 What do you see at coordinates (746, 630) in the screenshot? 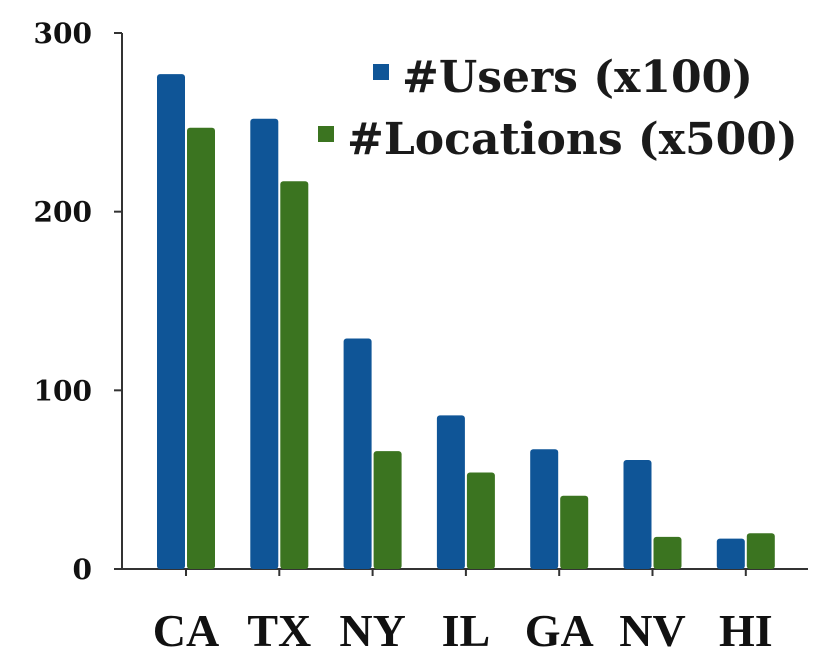
I see `x-tick-label: HI` at bounding box center [746, 630].